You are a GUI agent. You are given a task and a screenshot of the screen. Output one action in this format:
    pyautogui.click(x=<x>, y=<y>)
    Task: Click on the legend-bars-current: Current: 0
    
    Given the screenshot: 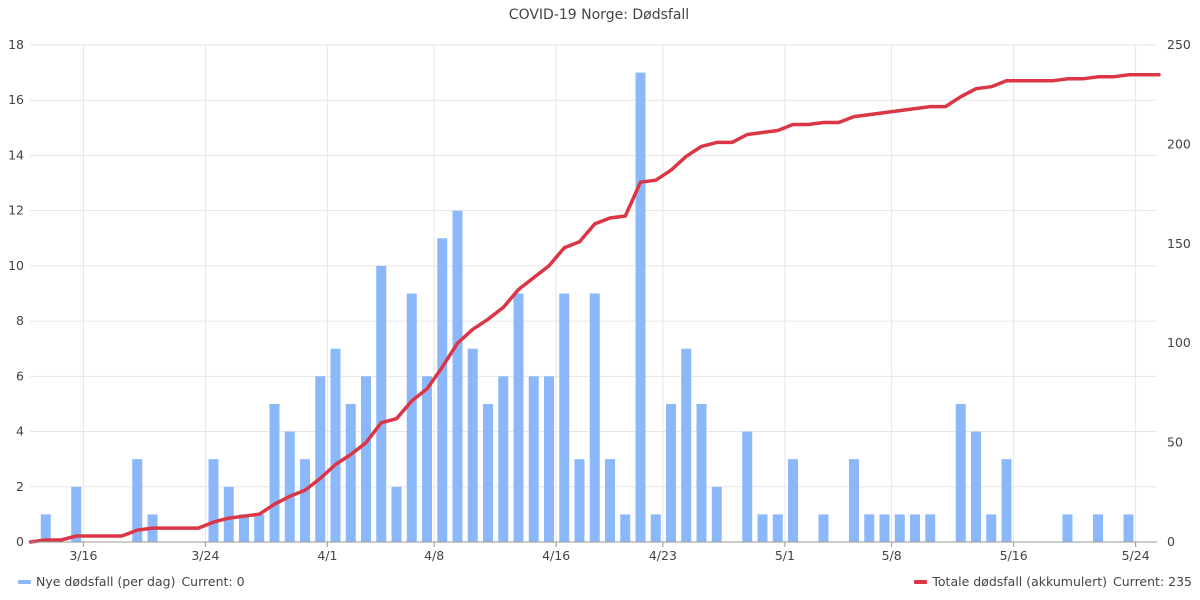 What is the action you would take?
    pyautogui.click(x=213, y=581)
    